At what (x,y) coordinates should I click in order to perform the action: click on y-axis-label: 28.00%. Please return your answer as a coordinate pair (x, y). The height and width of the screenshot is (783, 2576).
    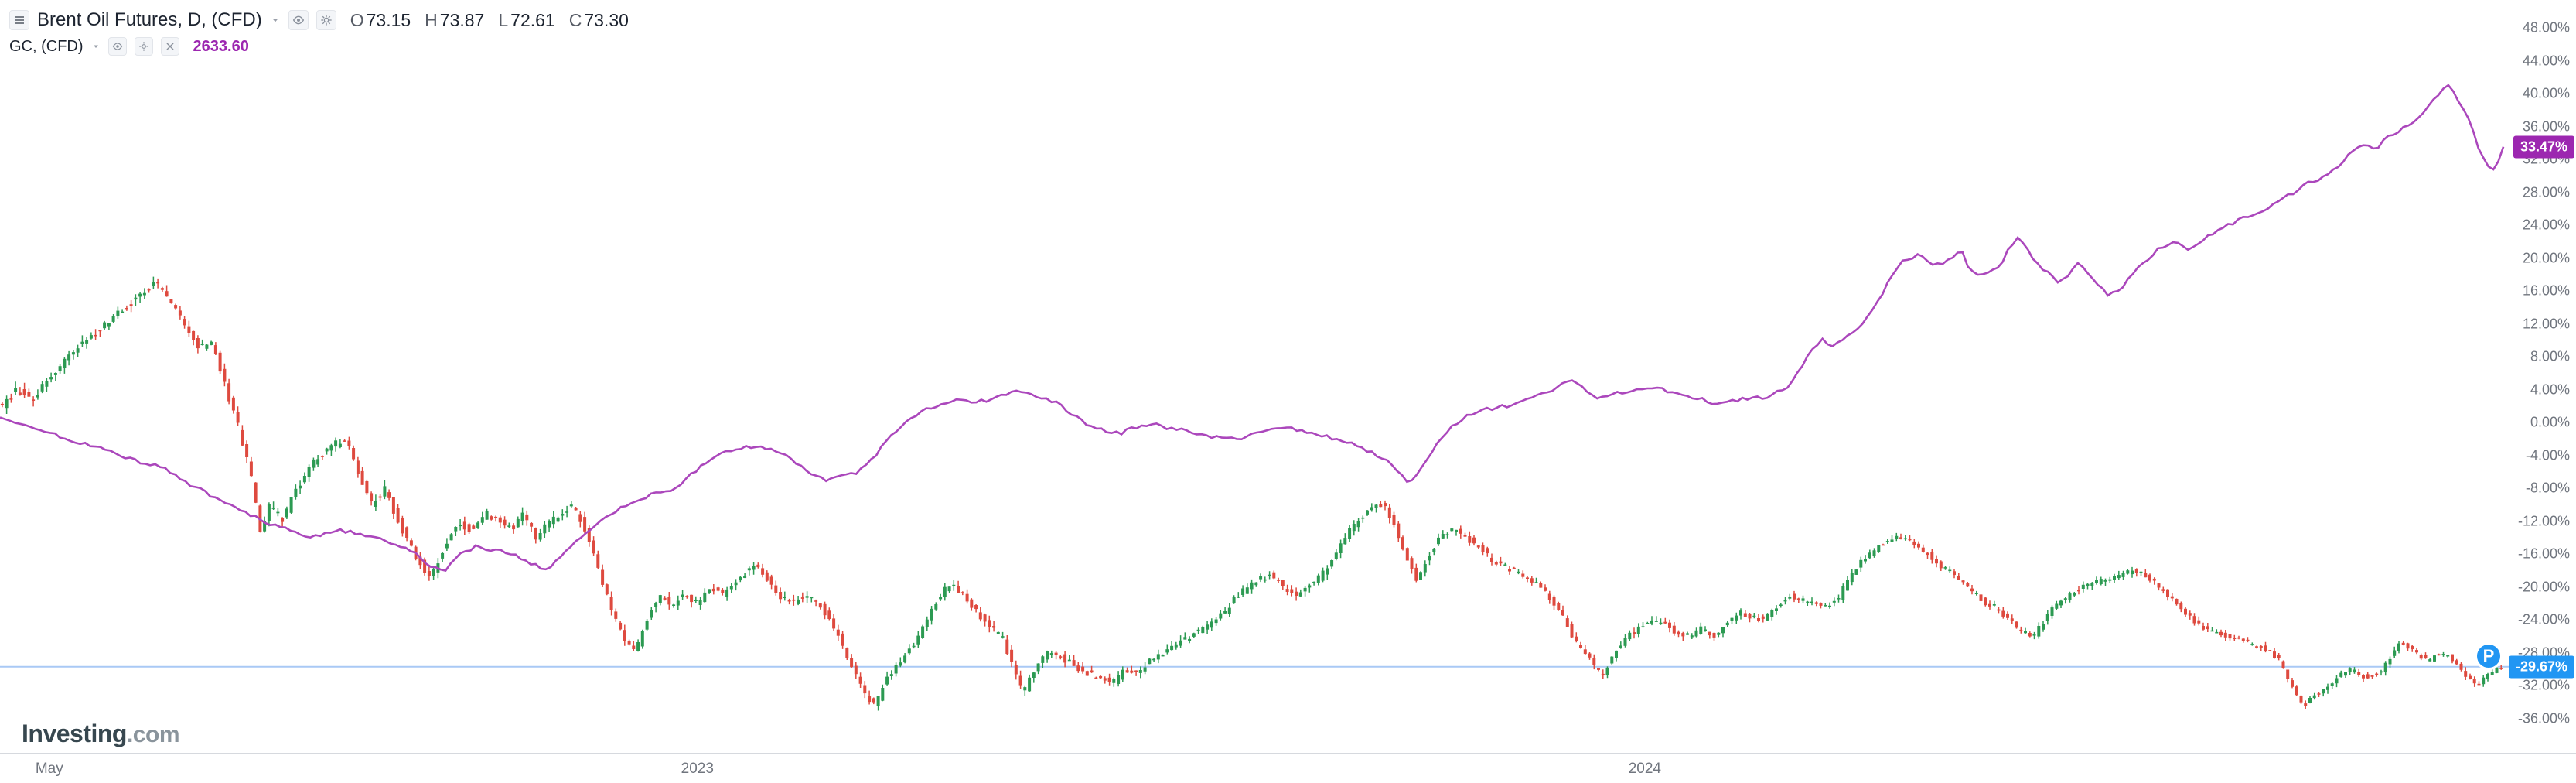
    Looking at the image, I should click on (2546, 192).